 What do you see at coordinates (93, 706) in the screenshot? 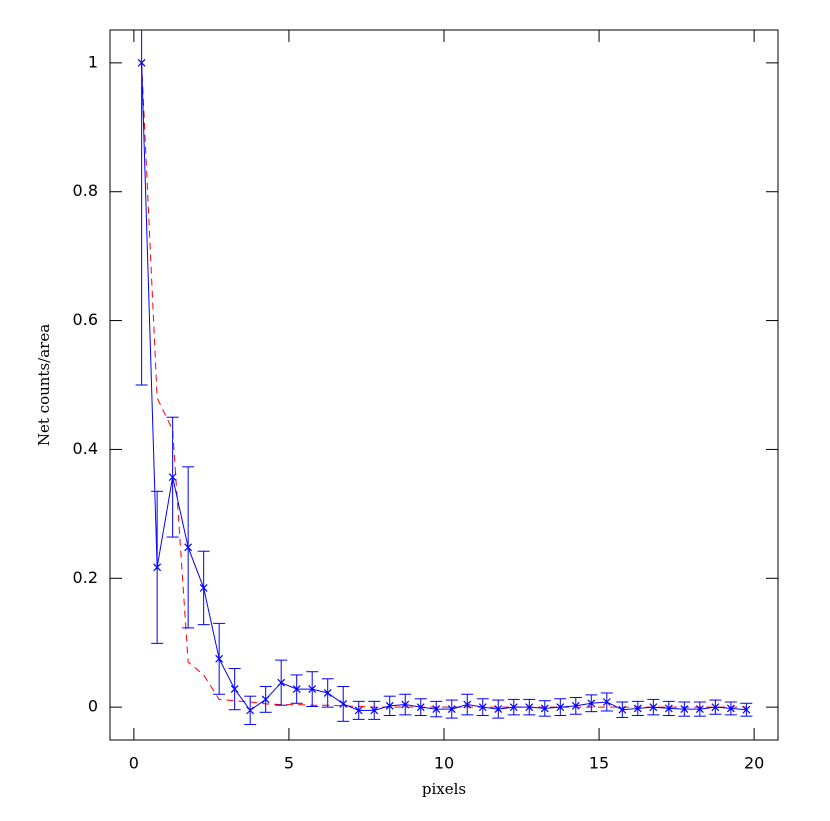
I see `y-tick-label: 0` at bounding box center [93, 706].